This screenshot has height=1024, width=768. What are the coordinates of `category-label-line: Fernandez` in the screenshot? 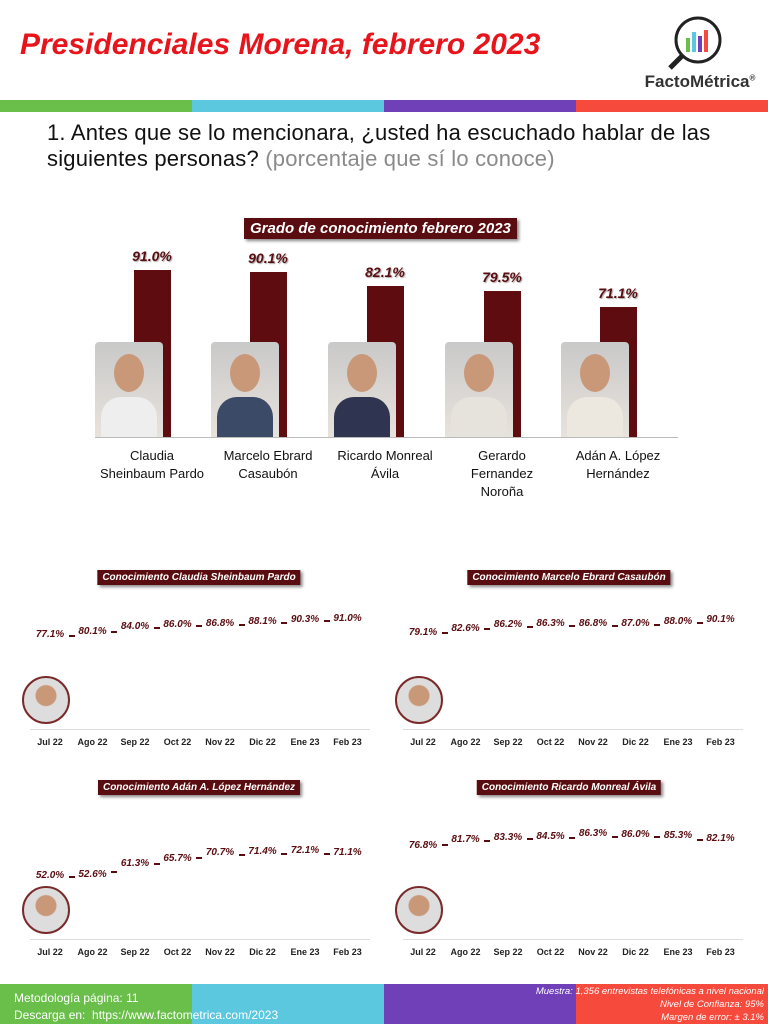 It's located at (502, 473).